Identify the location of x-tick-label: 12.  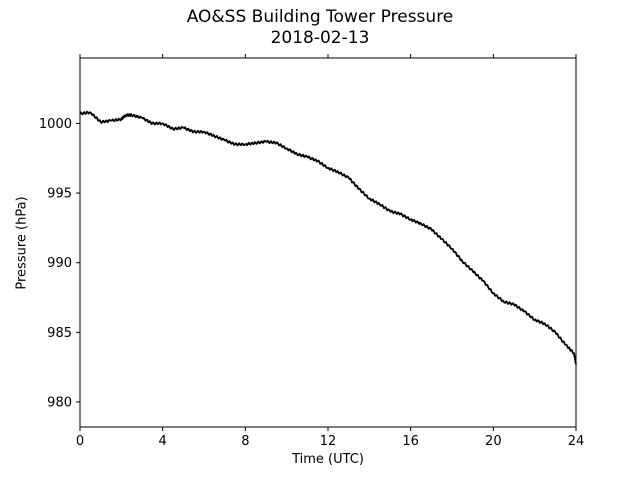
(328, 441).